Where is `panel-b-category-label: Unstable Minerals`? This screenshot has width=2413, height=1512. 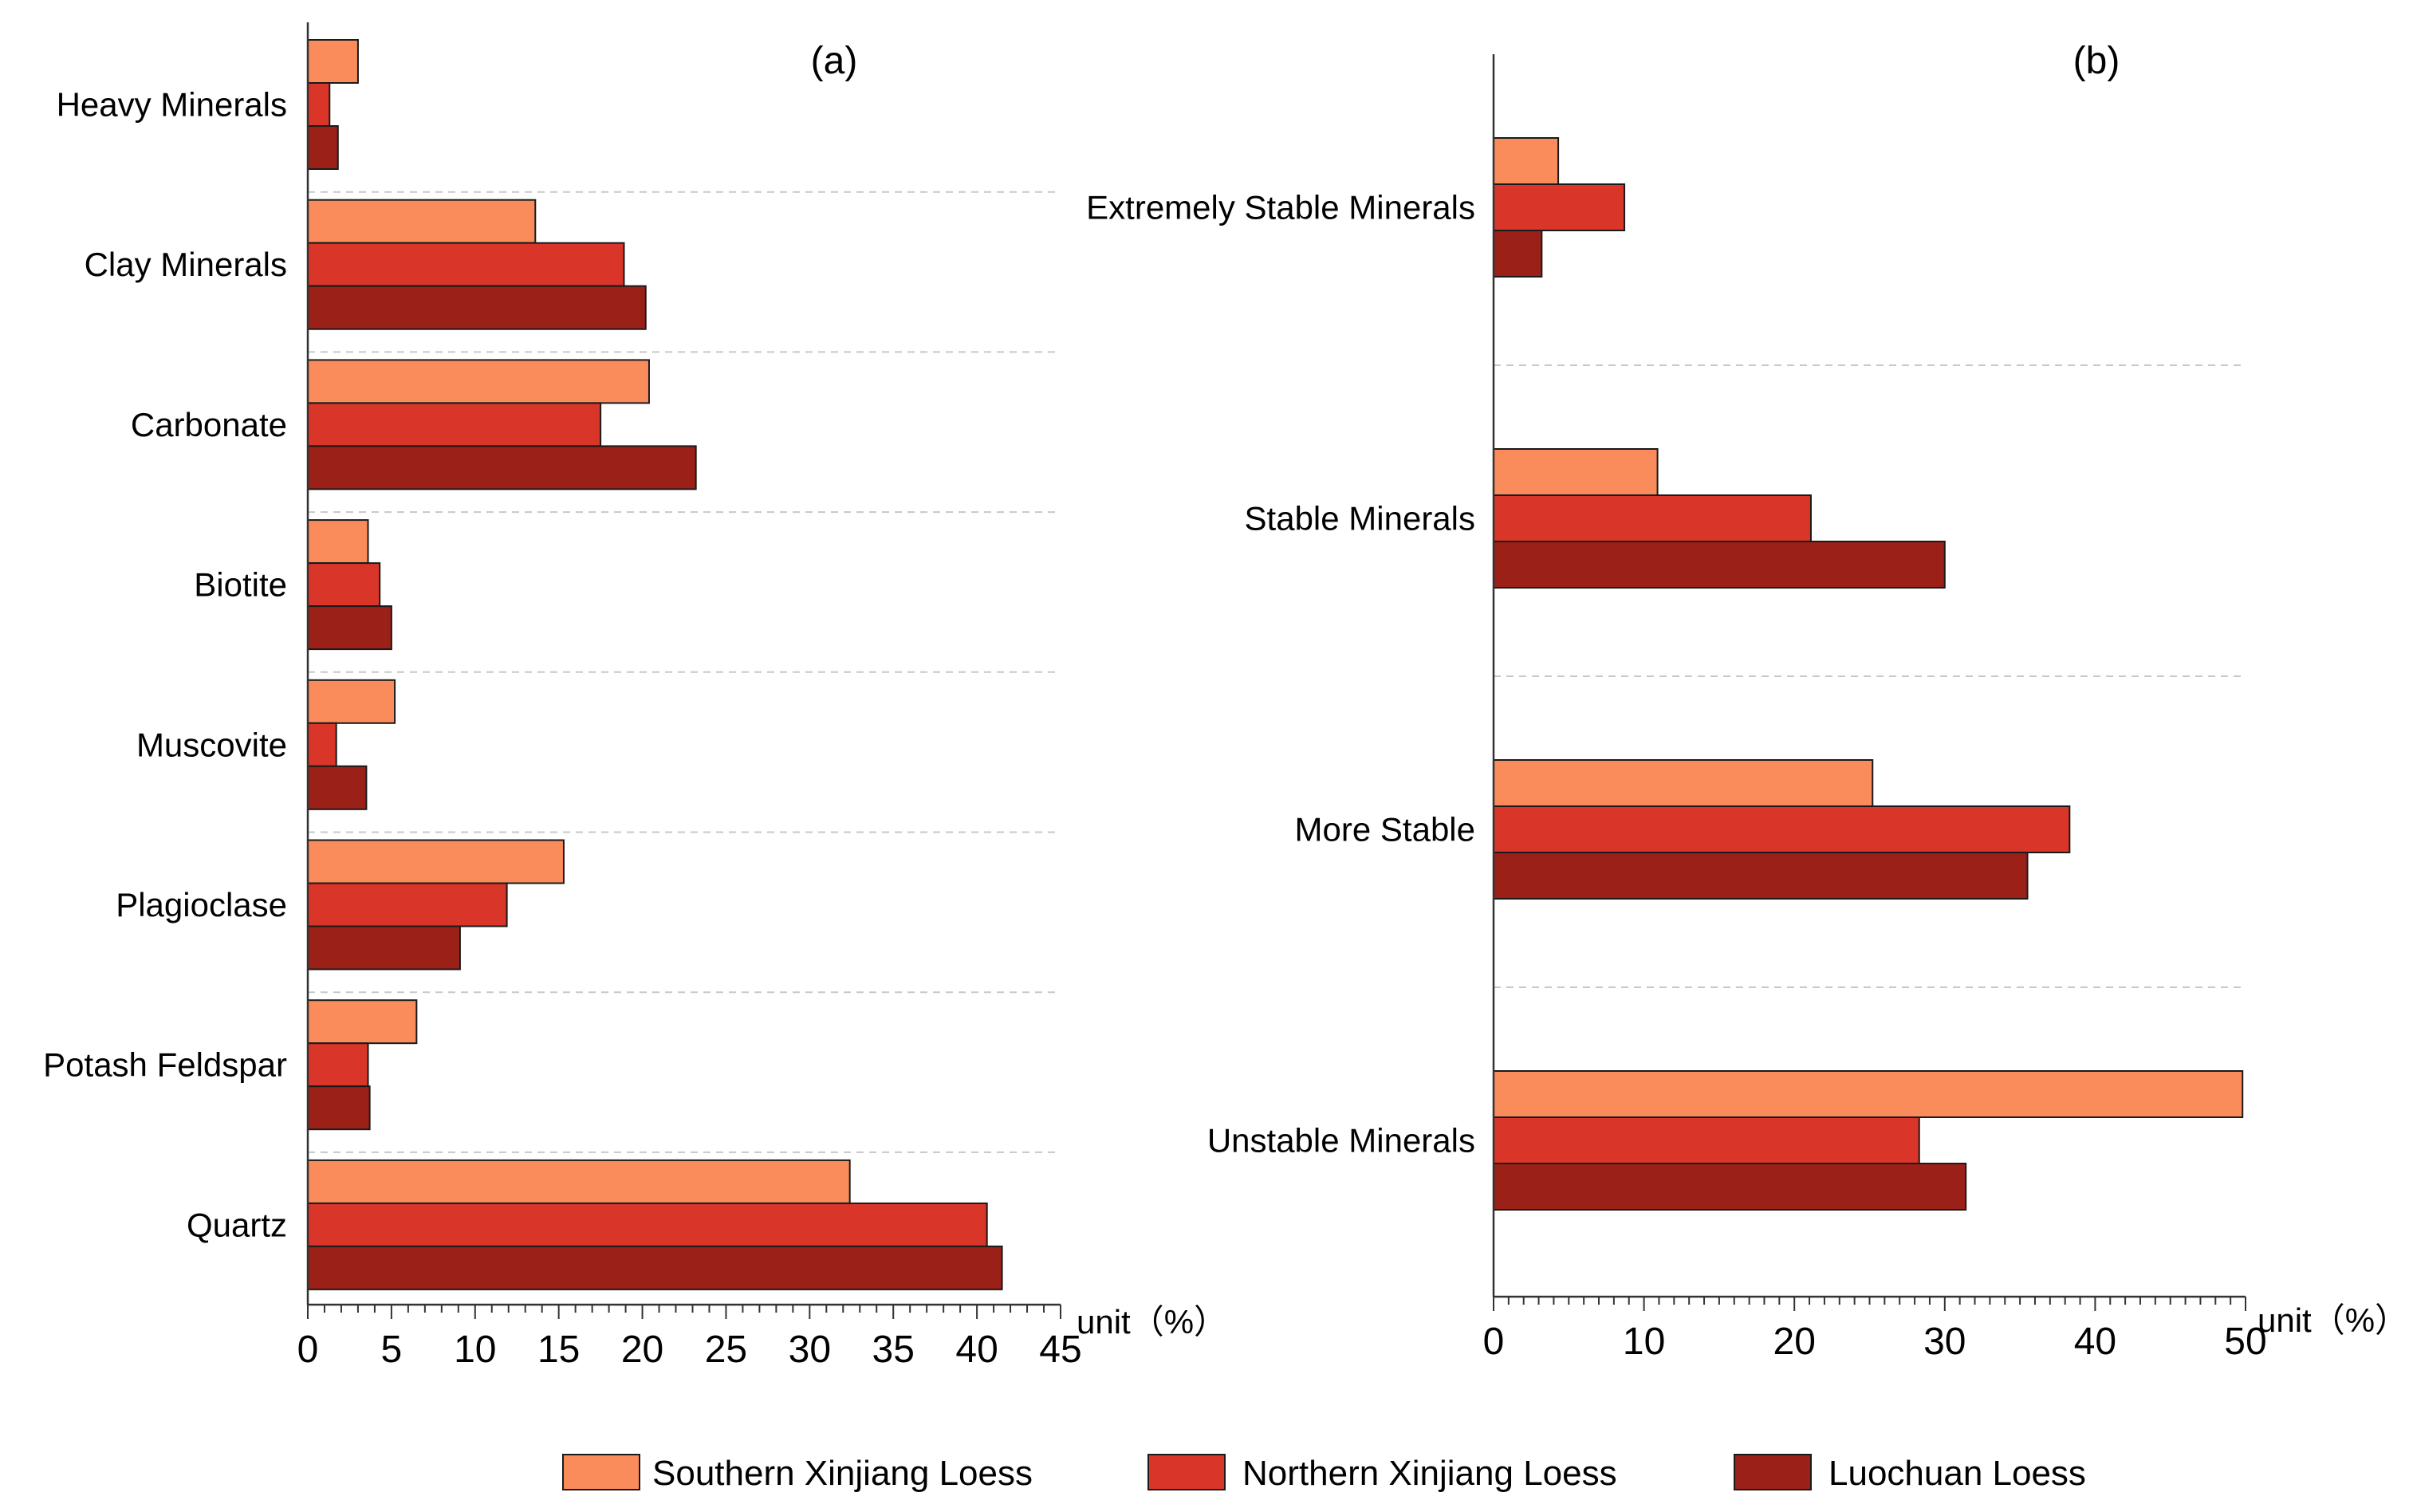 panel-b-category-label: Unstable Minerals is located at coordinates (1341, 1141).